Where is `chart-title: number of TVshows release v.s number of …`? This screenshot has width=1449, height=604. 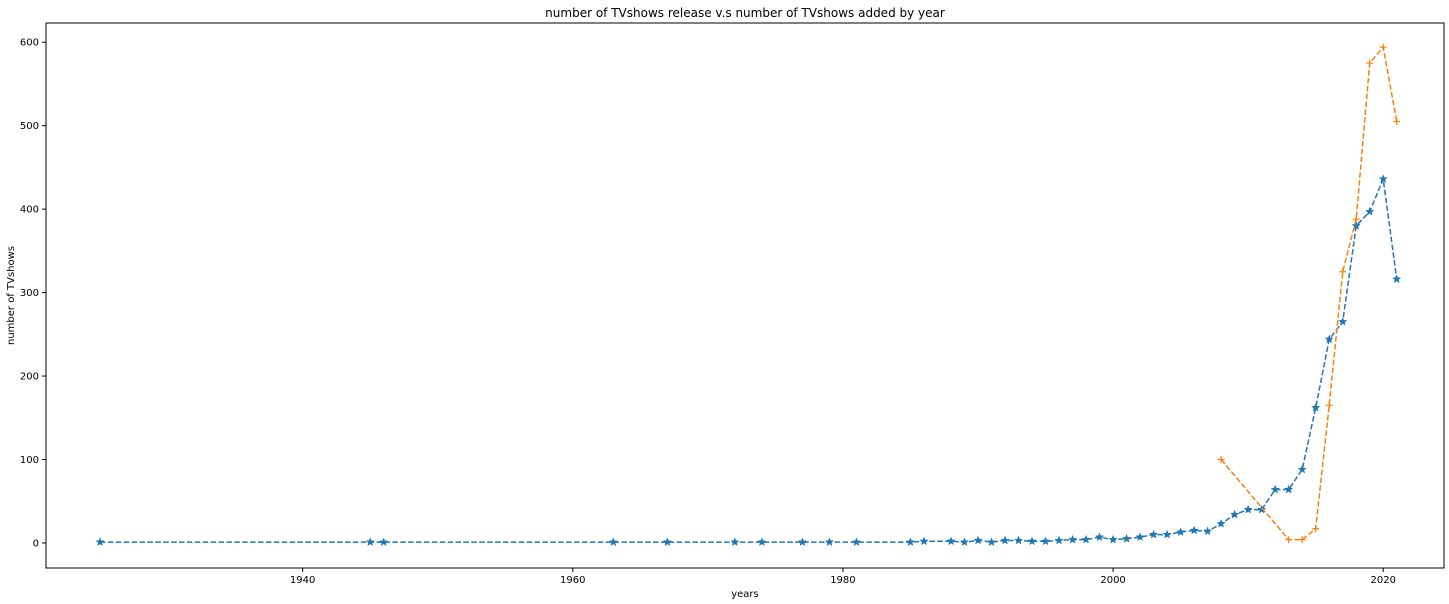
chart-title: number of TVshows release v.s number of … is located at coordinates (745, 13).